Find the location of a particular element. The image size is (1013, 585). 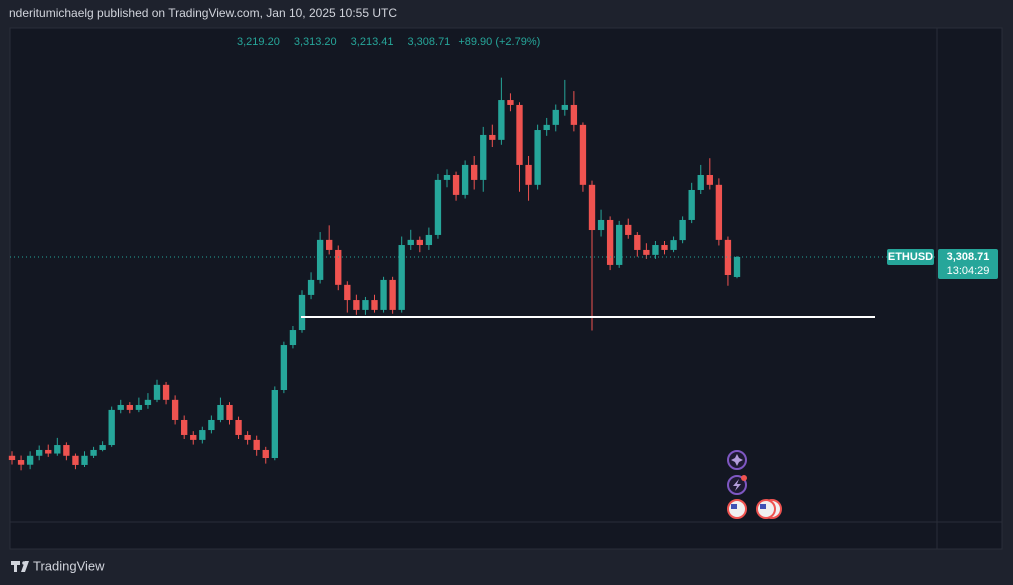

symbol-name: ETHUSD is located at coordinates (910, 257).